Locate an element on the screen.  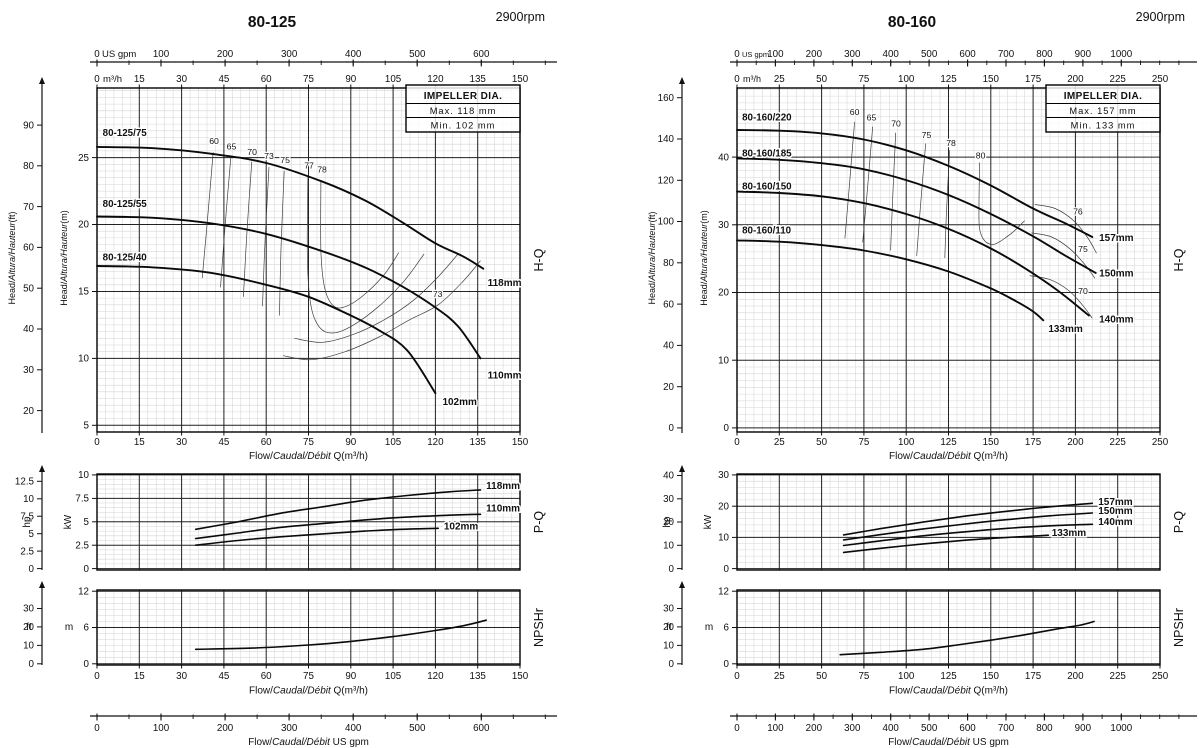
head-m-tick-label: 0 is located at coordinates (727, 428).